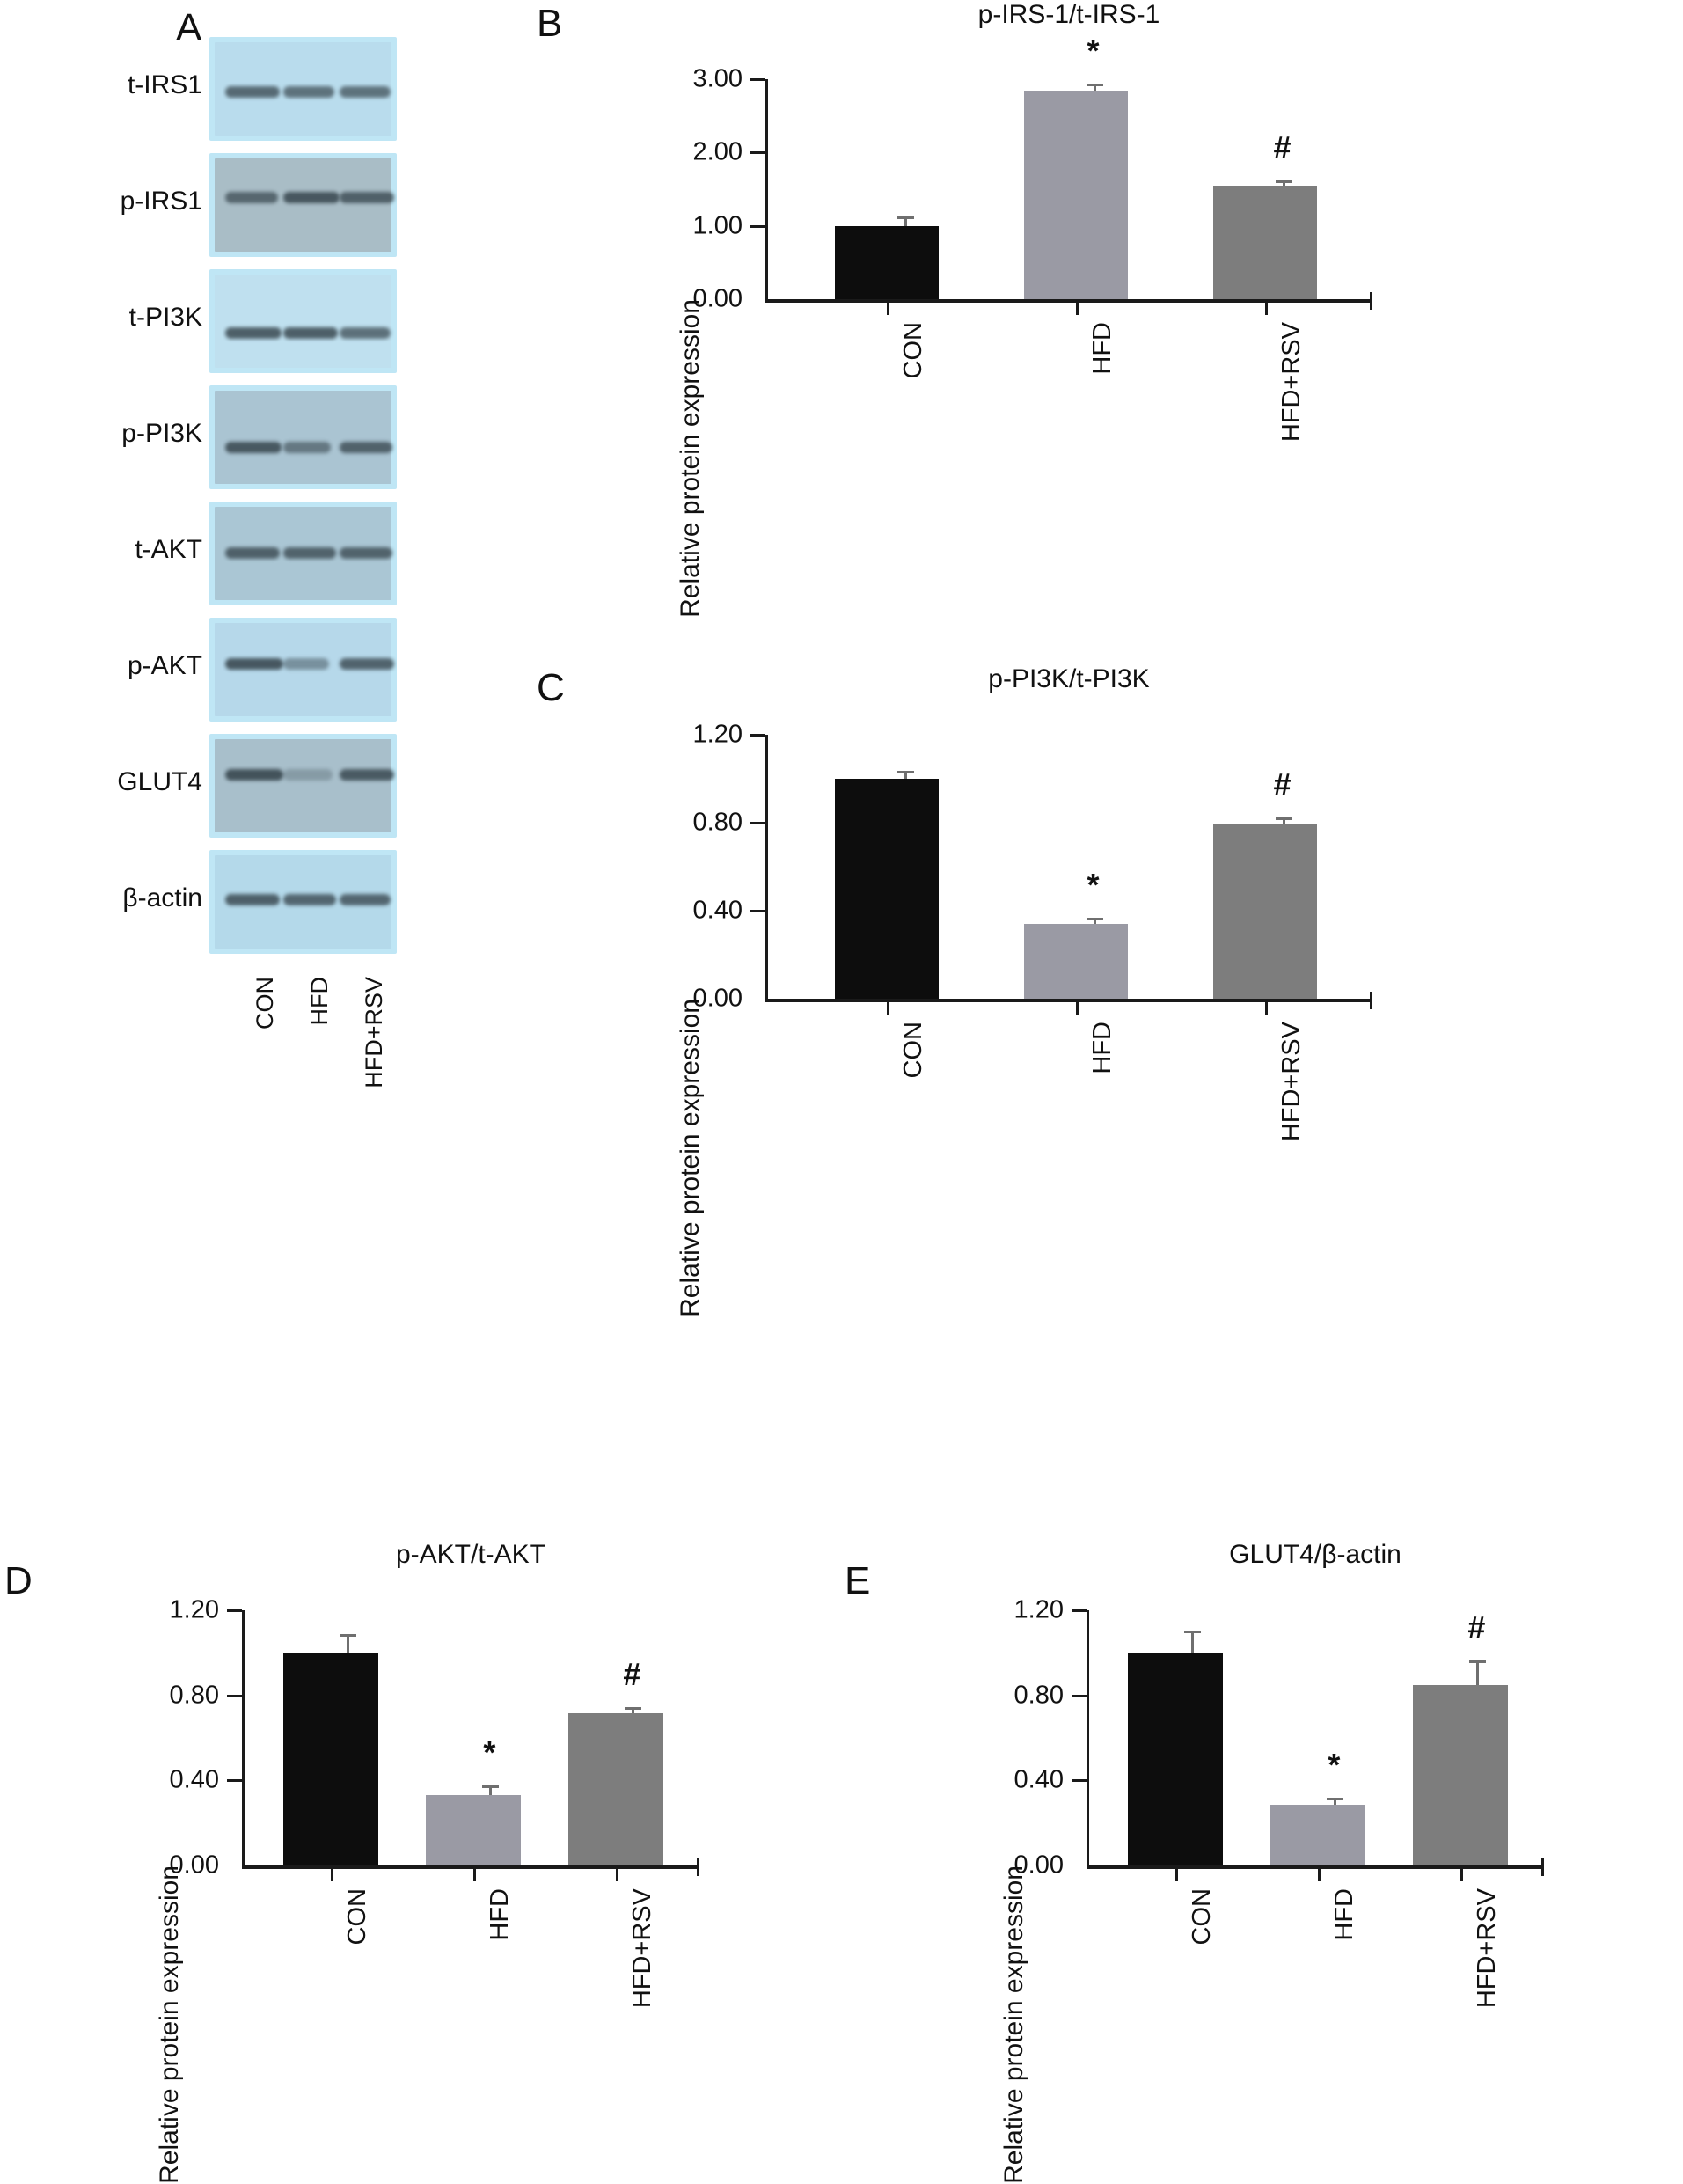 The image size is (1683, 2184). Describe the element at coordinates (168, 549) in the screenshot. I see `blot-label: t-AKT` at that location.